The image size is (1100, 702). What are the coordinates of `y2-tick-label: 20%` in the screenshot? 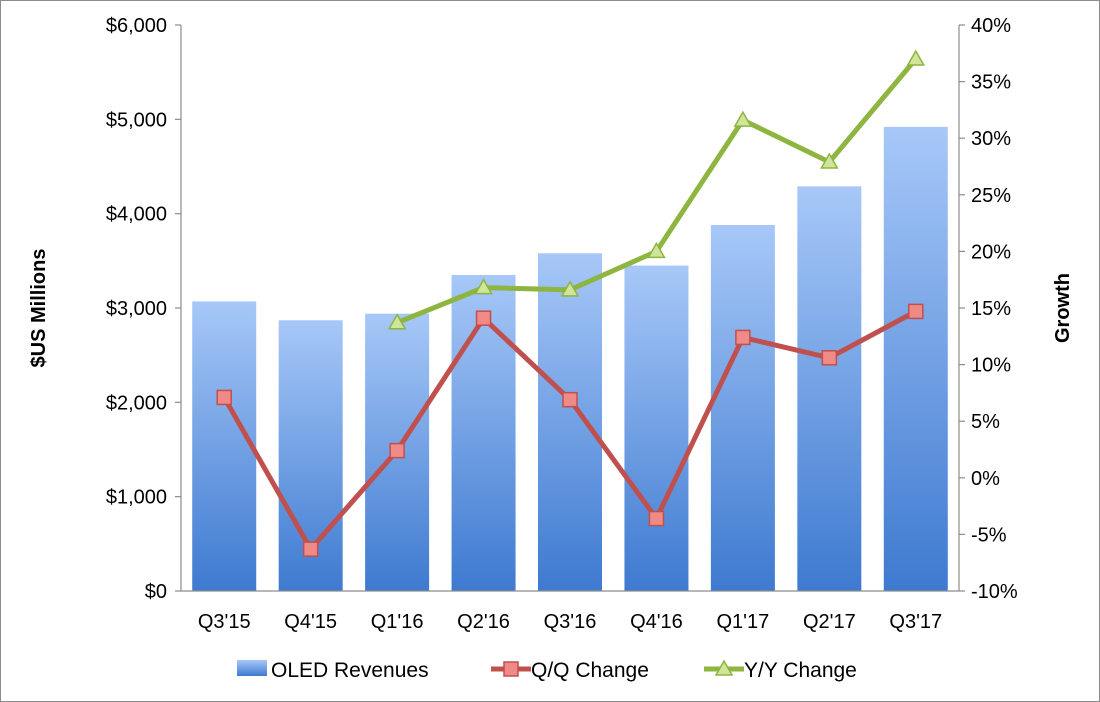 It's located at (991, 252).